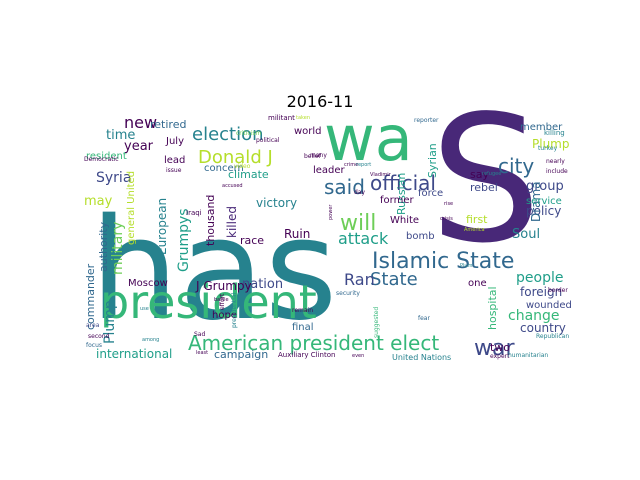 The image size is (640, 480). What do you see at coordinates (174, 141) in the screenshot?
I see `cloud-word: July` at bounding box center [174, 141].